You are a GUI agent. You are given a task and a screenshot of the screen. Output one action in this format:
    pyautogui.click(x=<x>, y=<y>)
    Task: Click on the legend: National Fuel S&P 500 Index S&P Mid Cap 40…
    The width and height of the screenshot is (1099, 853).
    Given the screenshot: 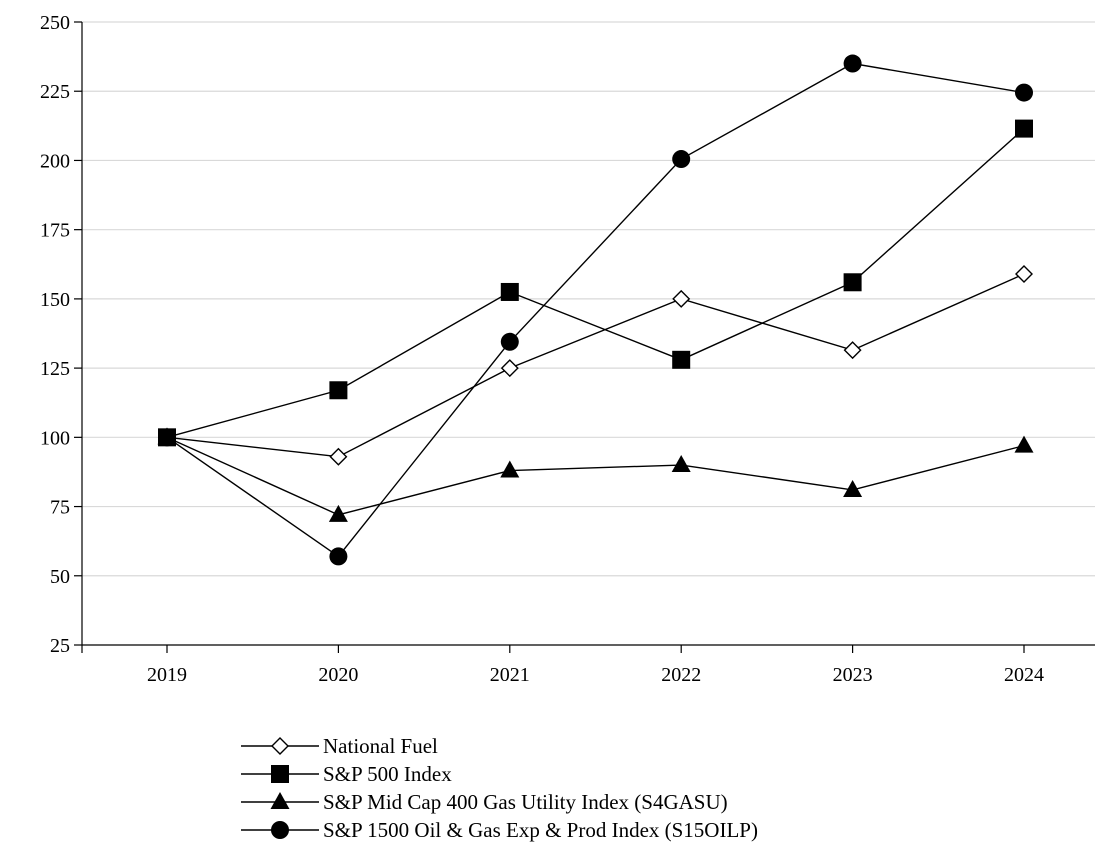 What is the action you would take?
    pyautogui.click(x=499, y=788)
    